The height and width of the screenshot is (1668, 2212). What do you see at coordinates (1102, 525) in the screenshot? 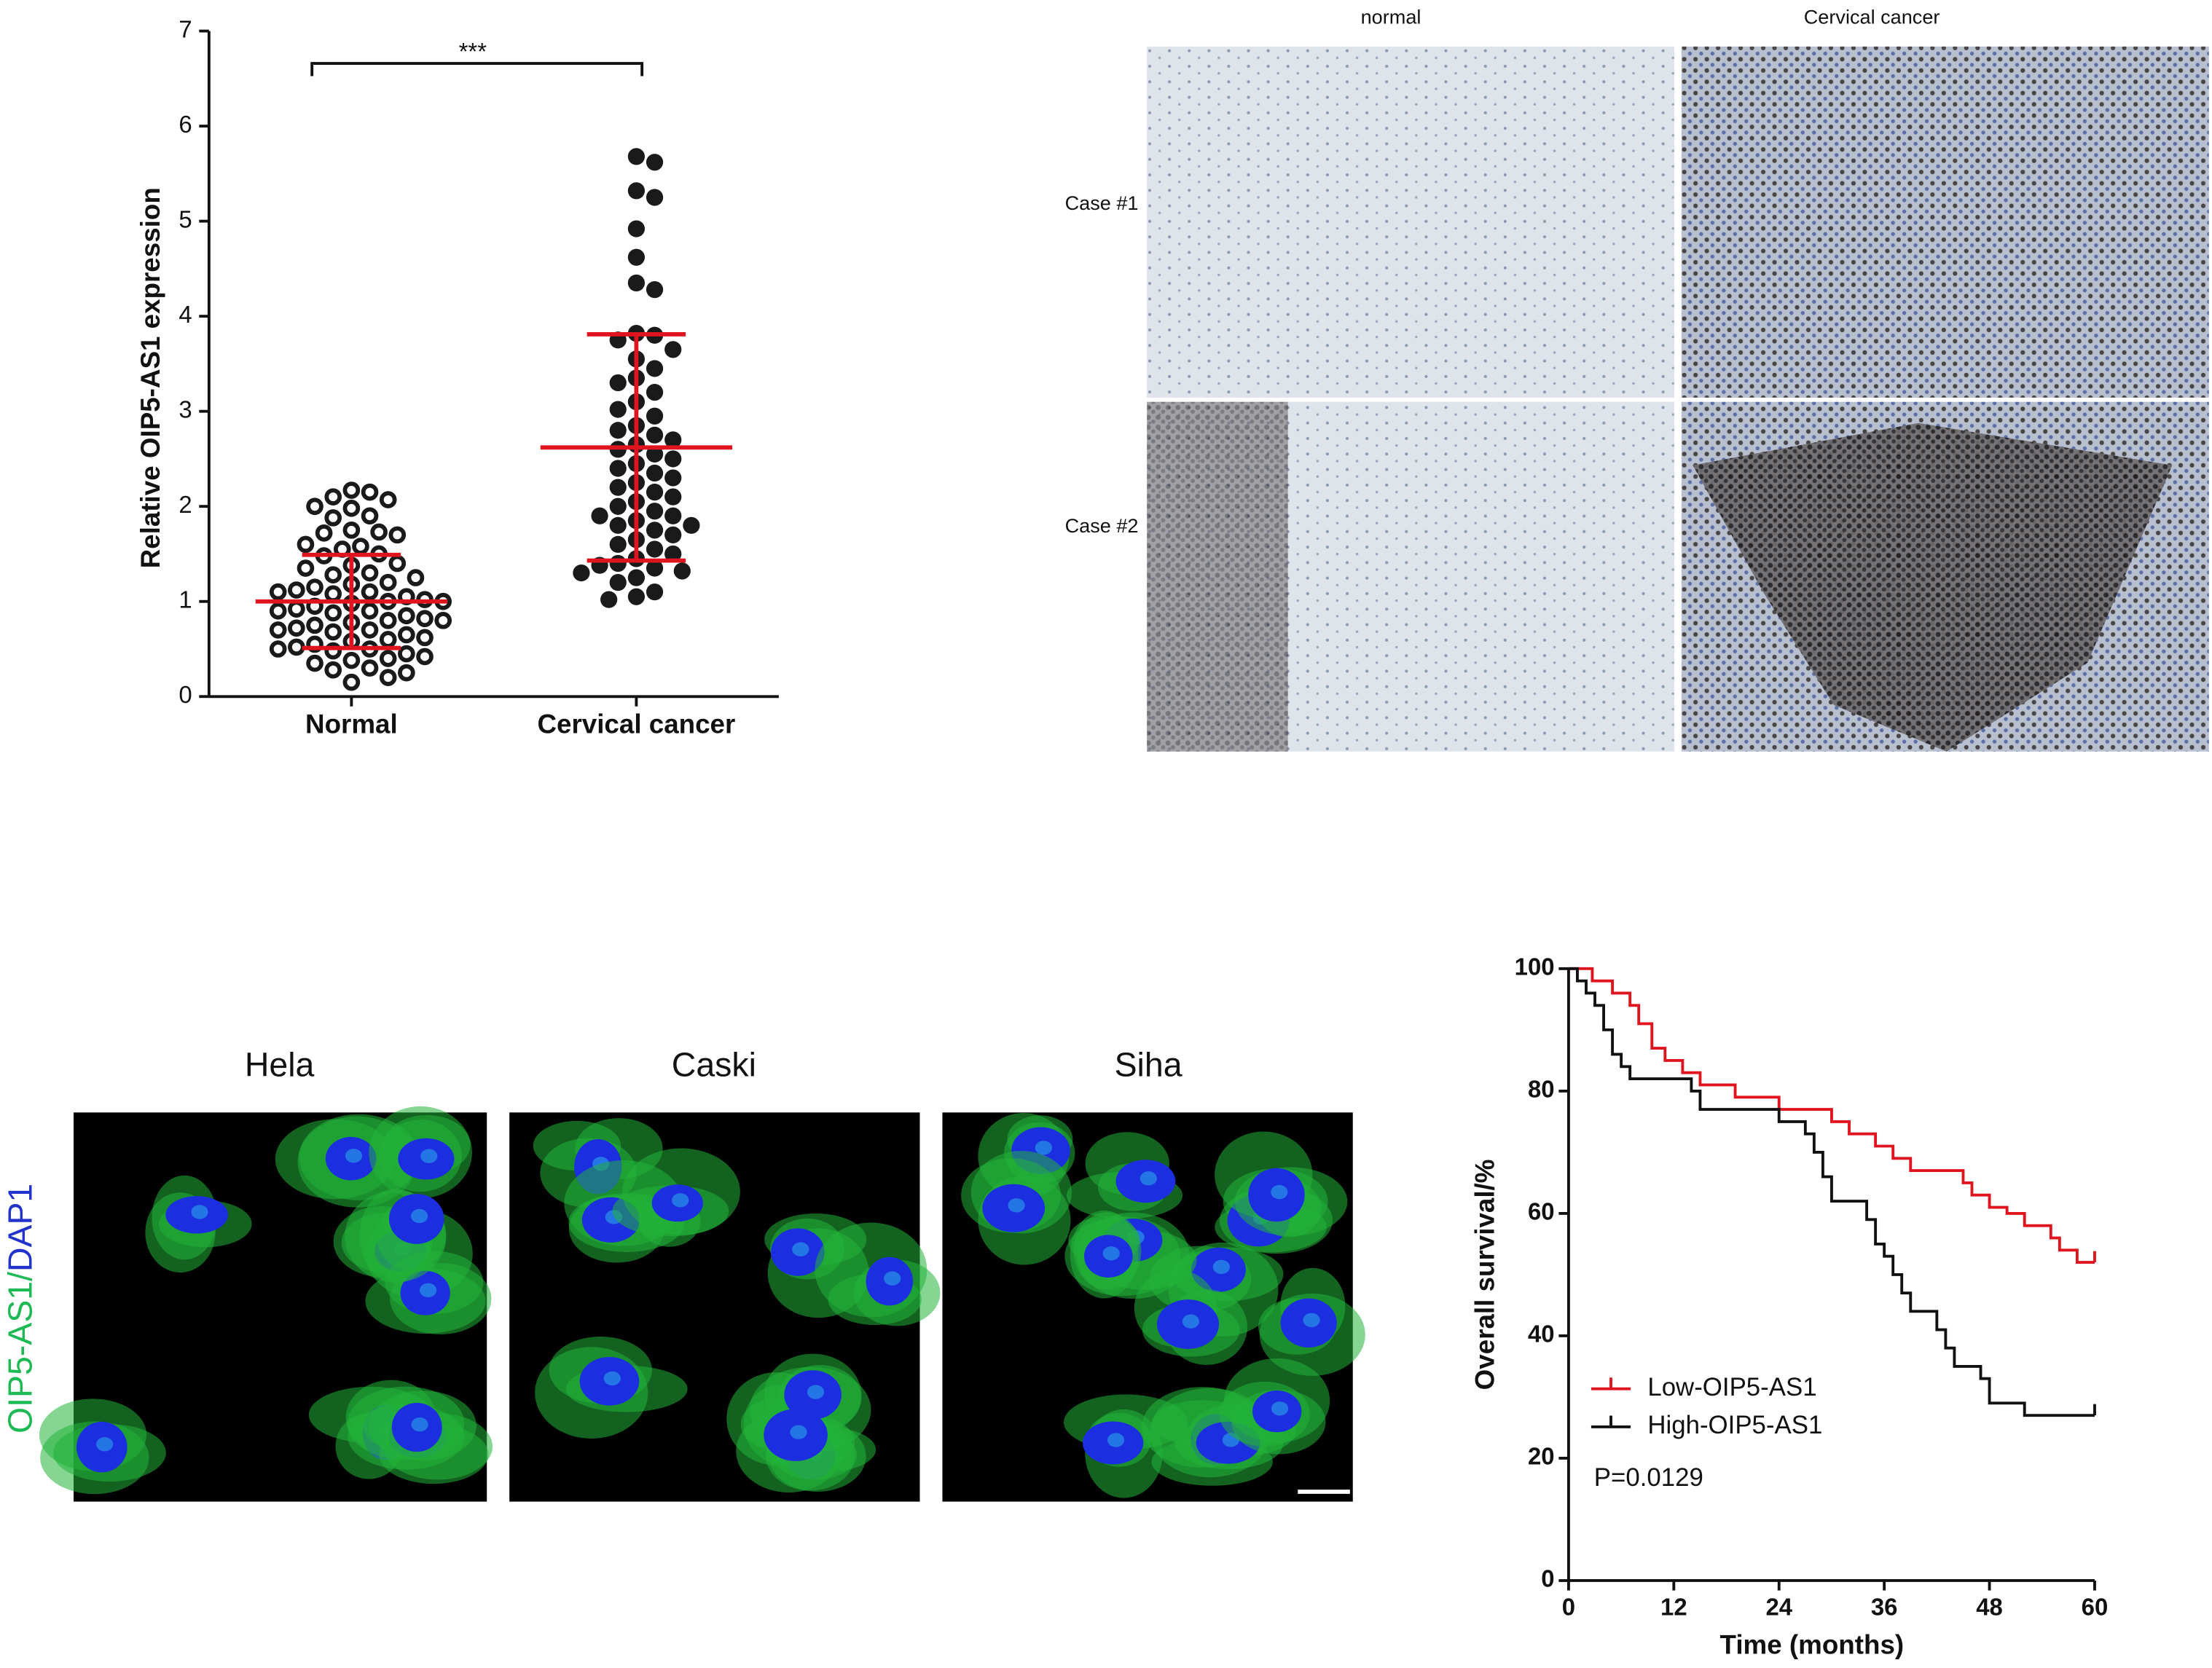
I see `row-label: Case #2` at bounding box center [1102, 525].